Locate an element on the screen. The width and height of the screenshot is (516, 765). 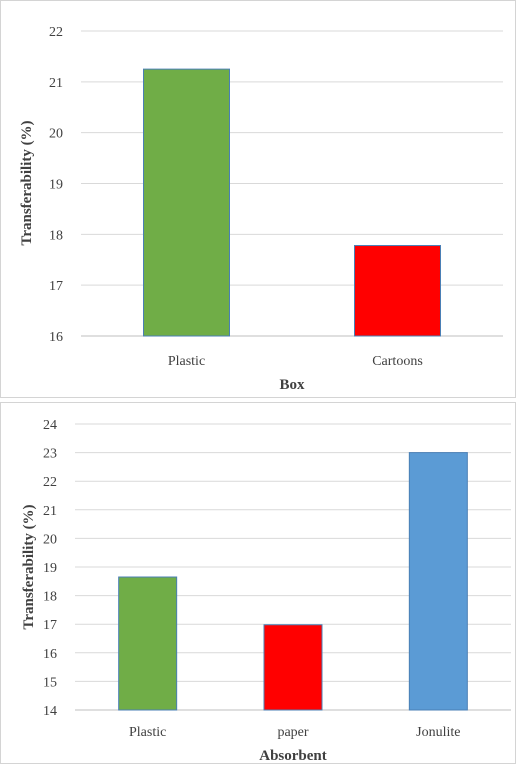
y-tick-label: 15 is located at coordinates (50, 682).